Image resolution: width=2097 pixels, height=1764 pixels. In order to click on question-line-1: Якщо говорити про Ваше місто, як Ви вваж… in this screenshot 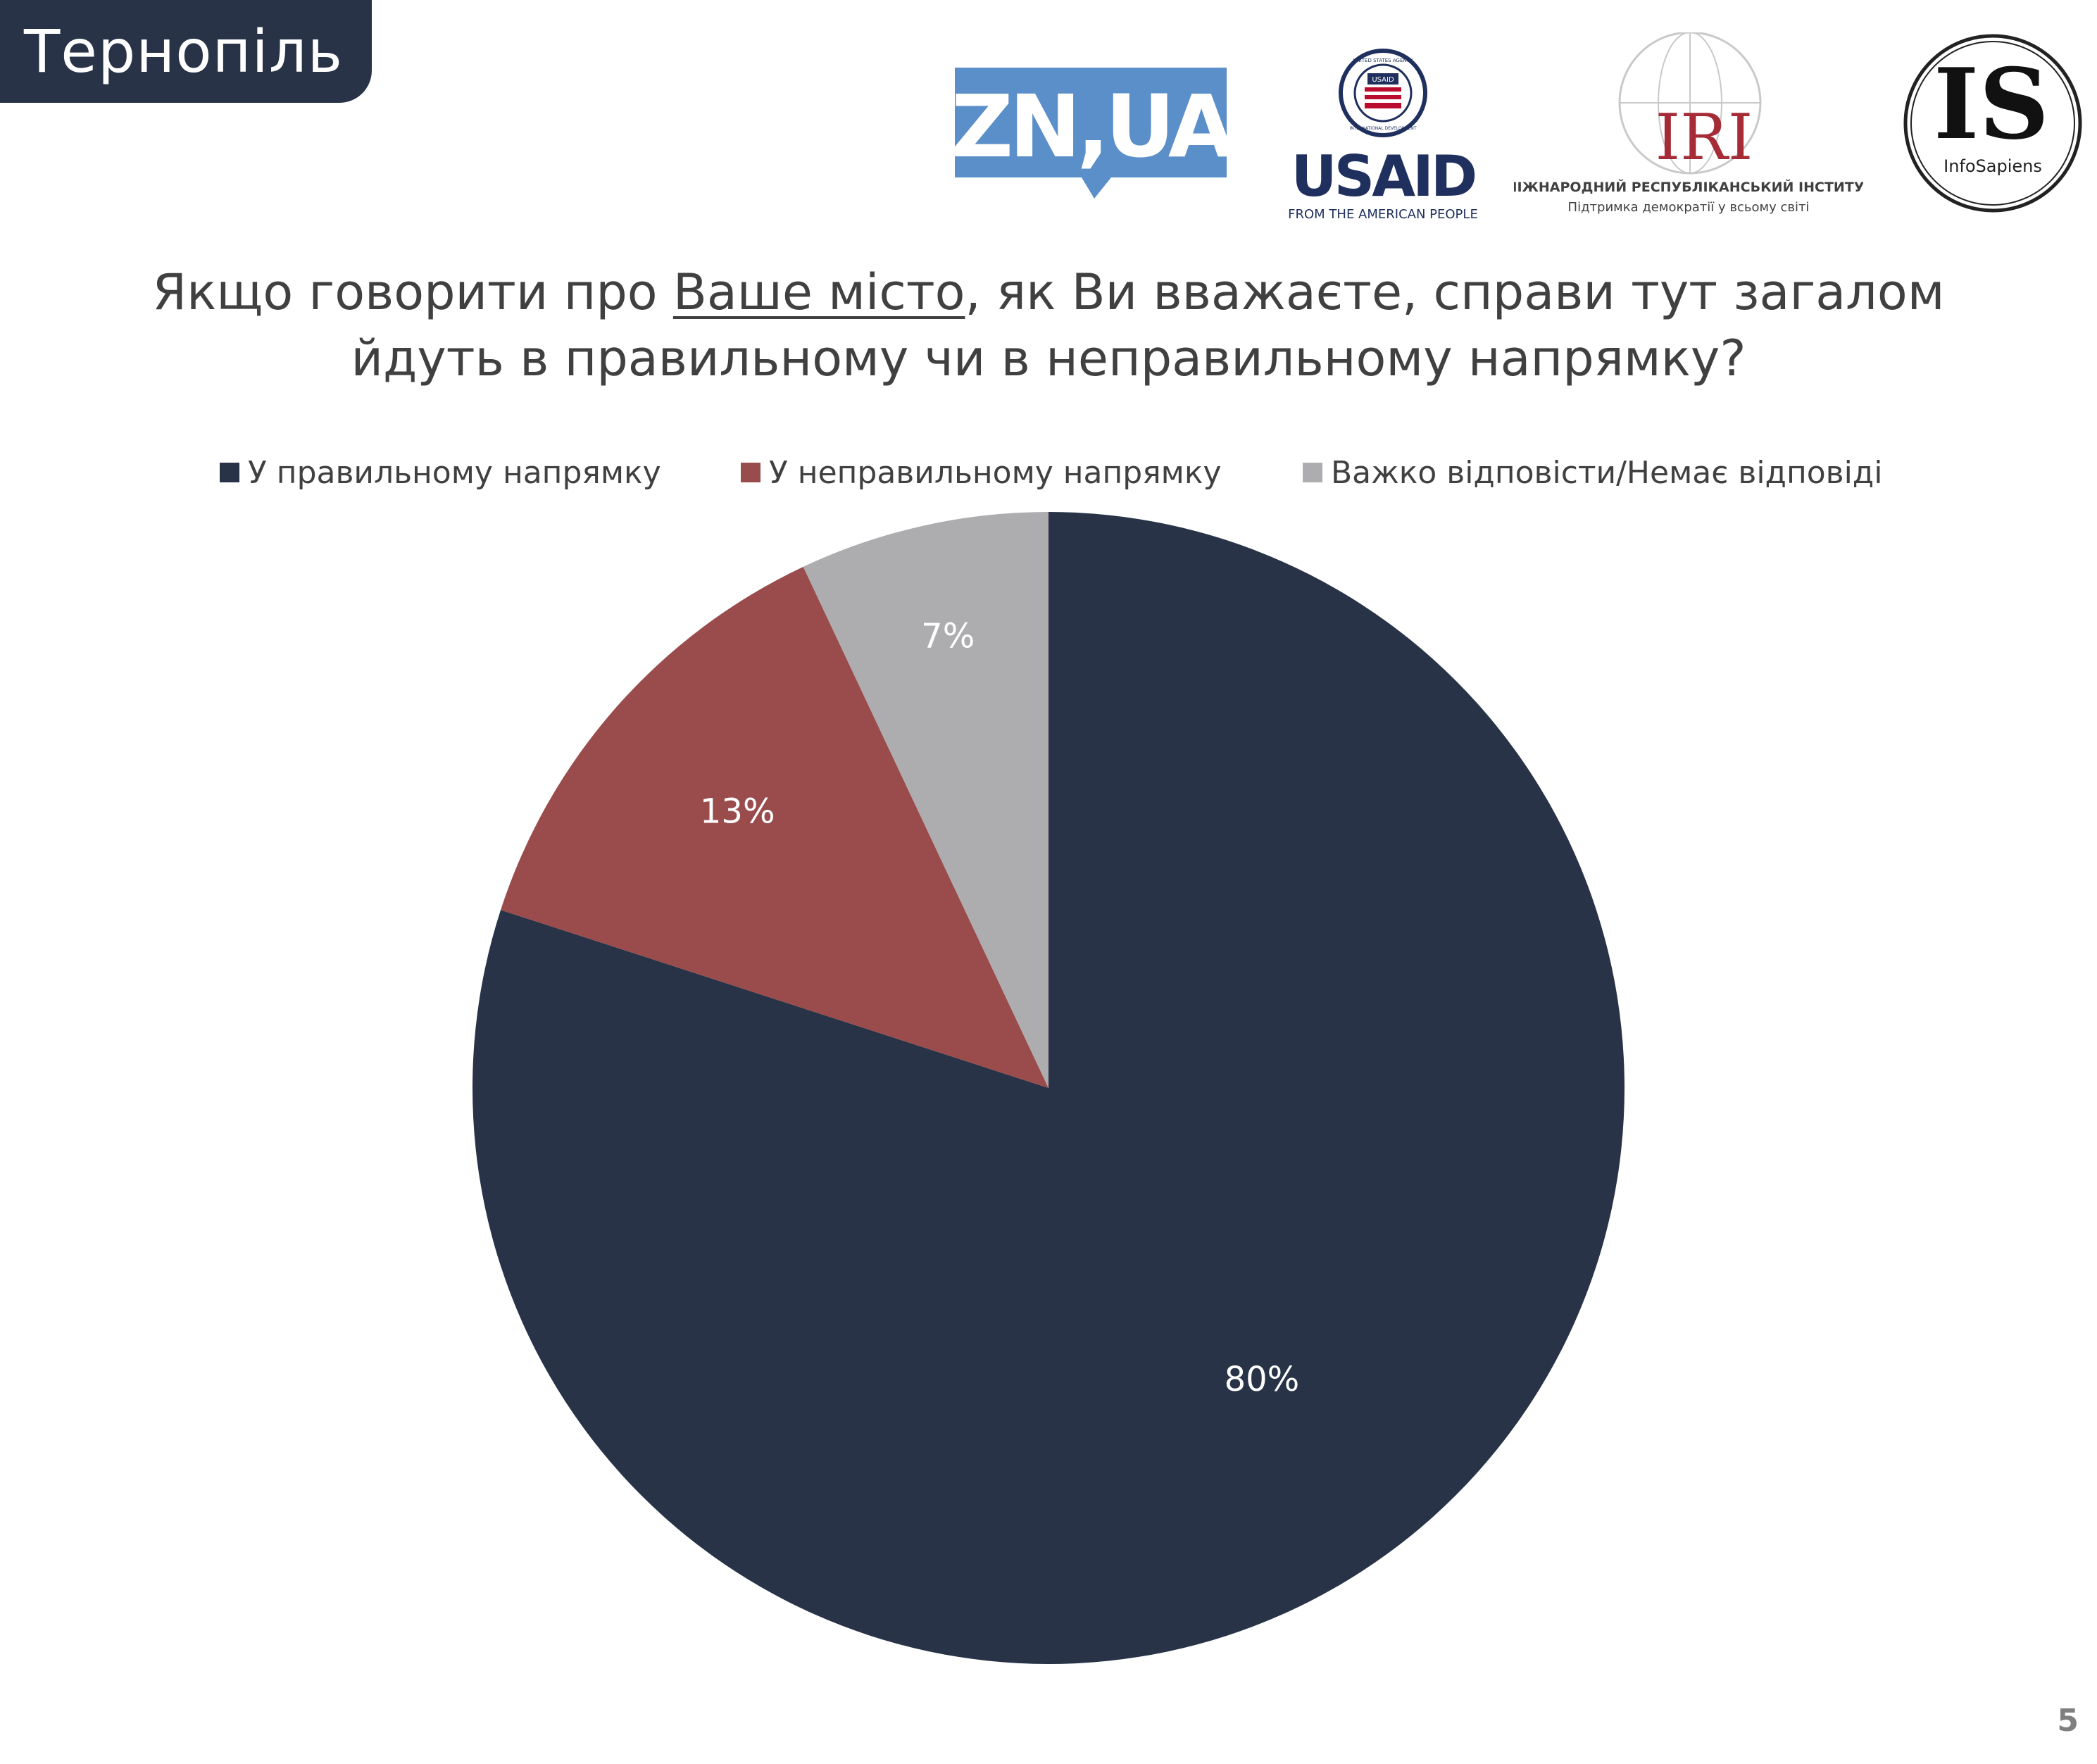, I will do `click(1048, 292)`.